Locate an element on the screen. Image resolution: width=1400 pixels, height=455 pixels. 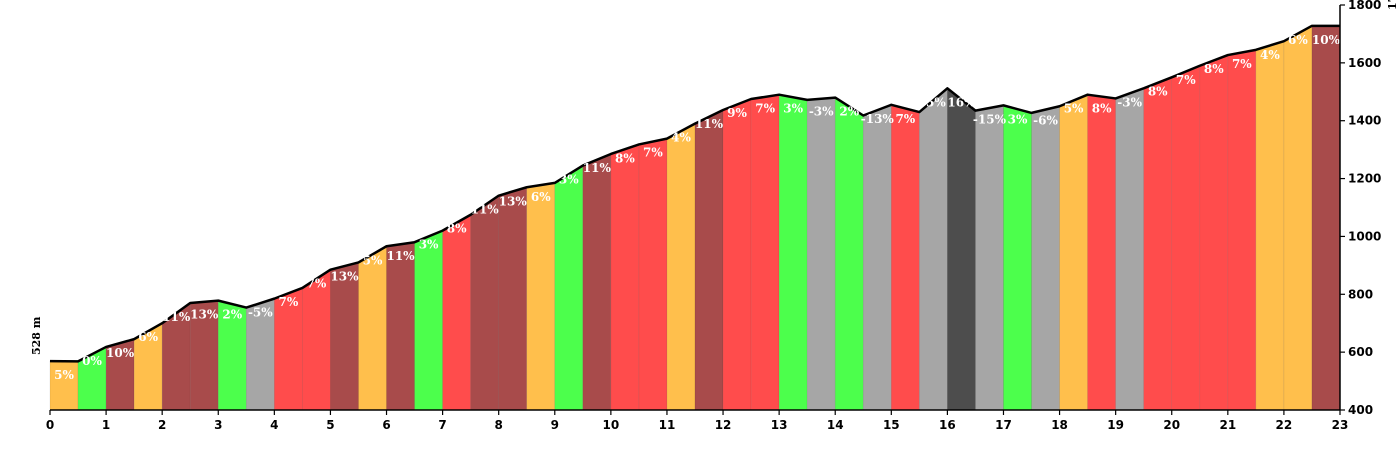
x-tick-label: 19 is located at coordinates (1115, 425).